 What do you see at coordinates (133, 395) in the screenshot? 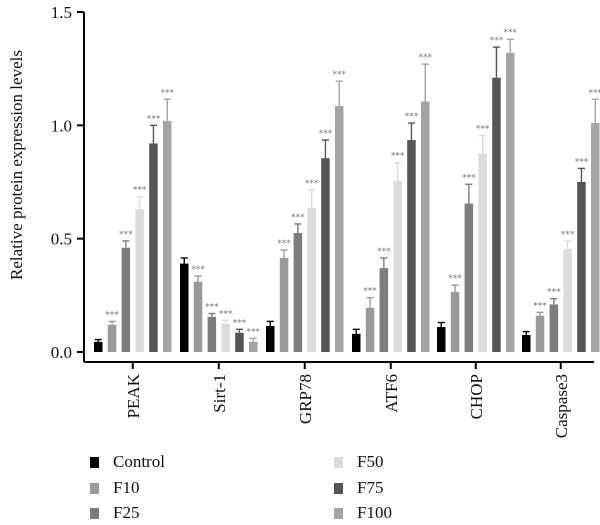
I see `x-tick-label: PEAK` at bounding box center [133, 395].